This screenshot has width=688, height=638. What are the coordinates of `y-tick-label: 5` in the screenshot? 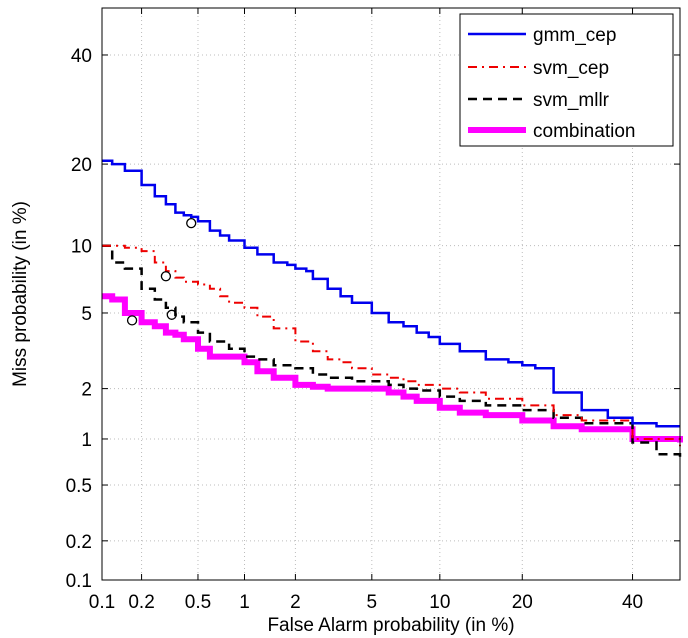 It's located at (86, 314).